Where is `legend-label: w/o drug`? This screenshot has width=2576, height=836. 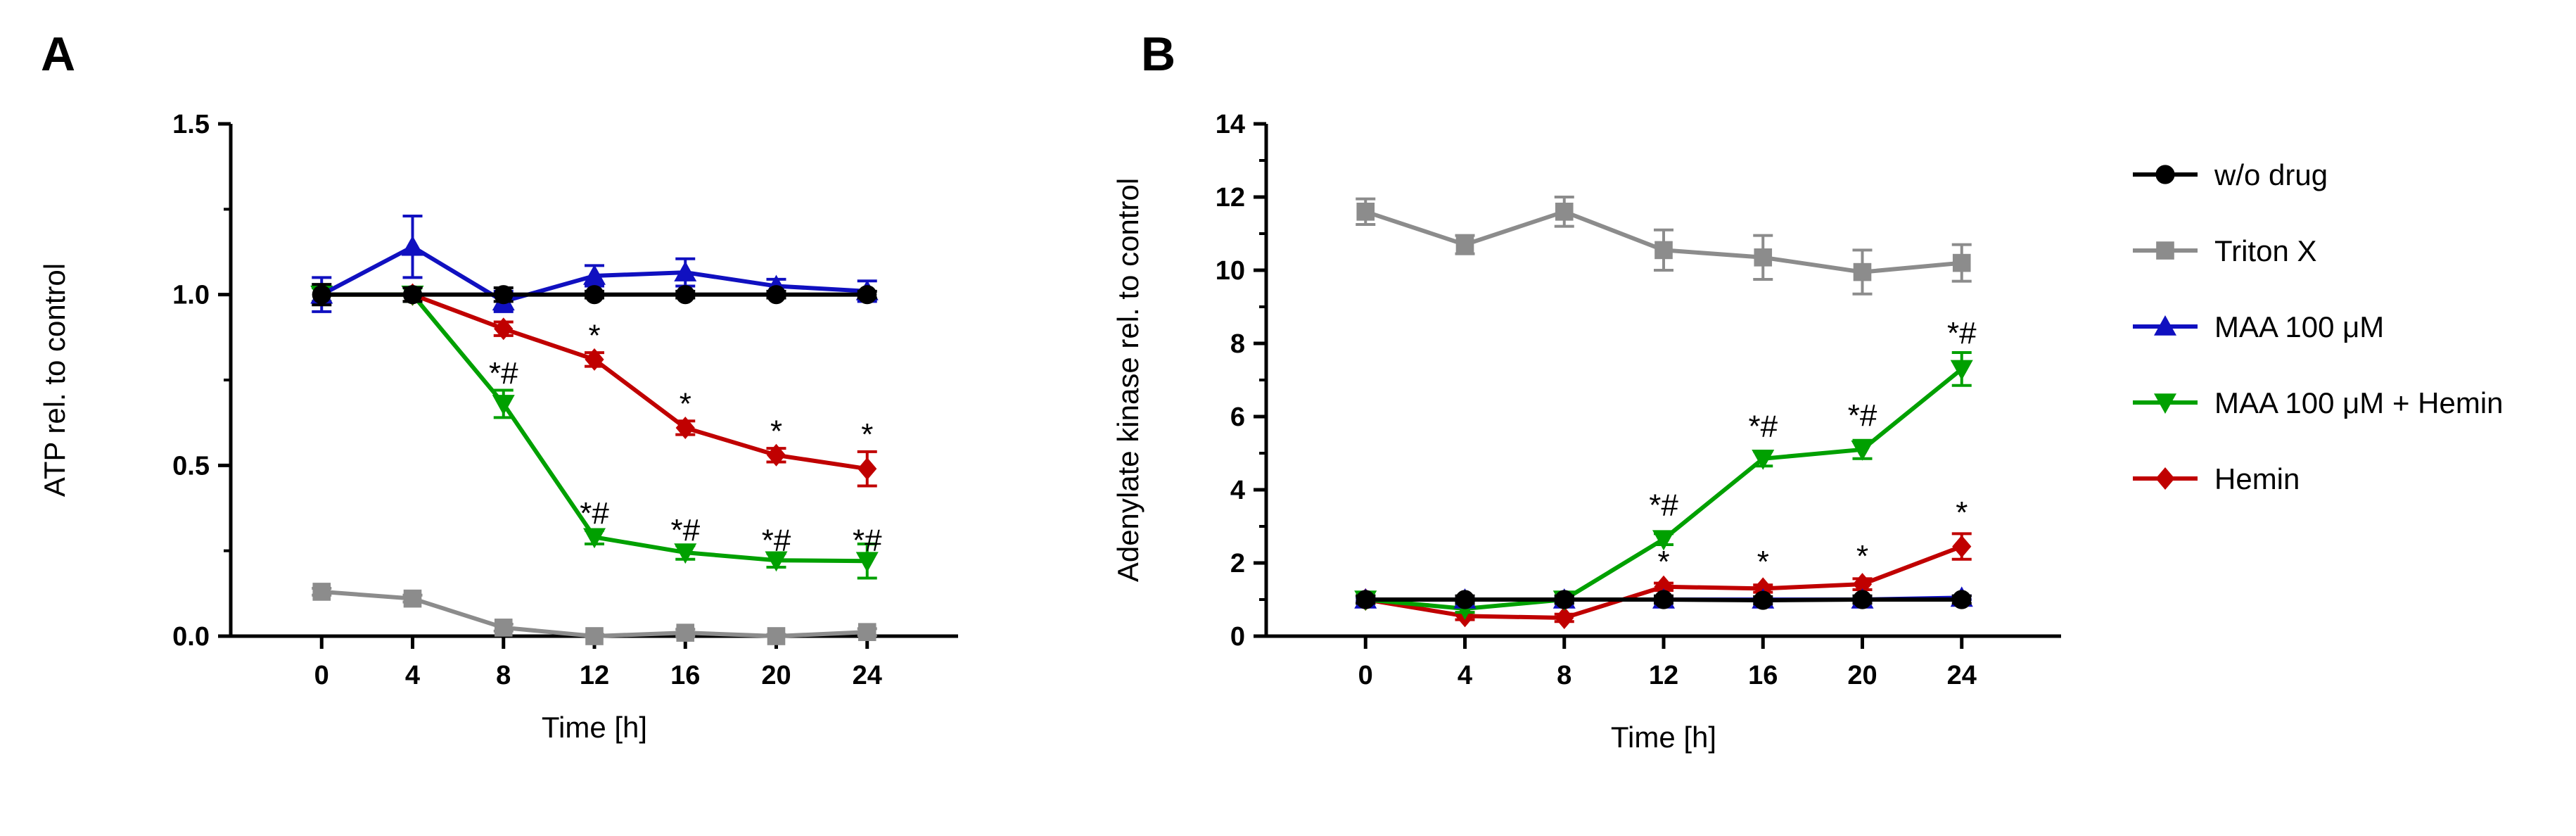
legend-label: w/o drug is located at coordinates (2271, 174).